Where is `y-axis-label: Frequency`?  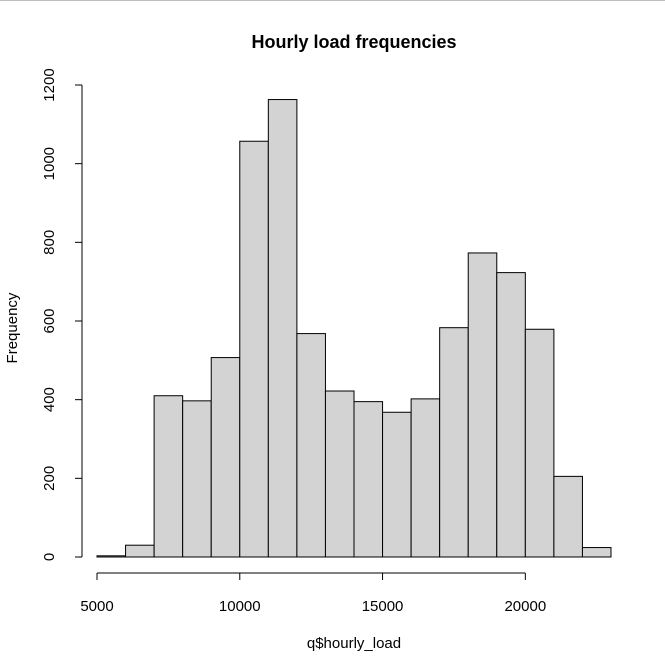 y-axis-label: Frequency is located at coordinates (12, 327).